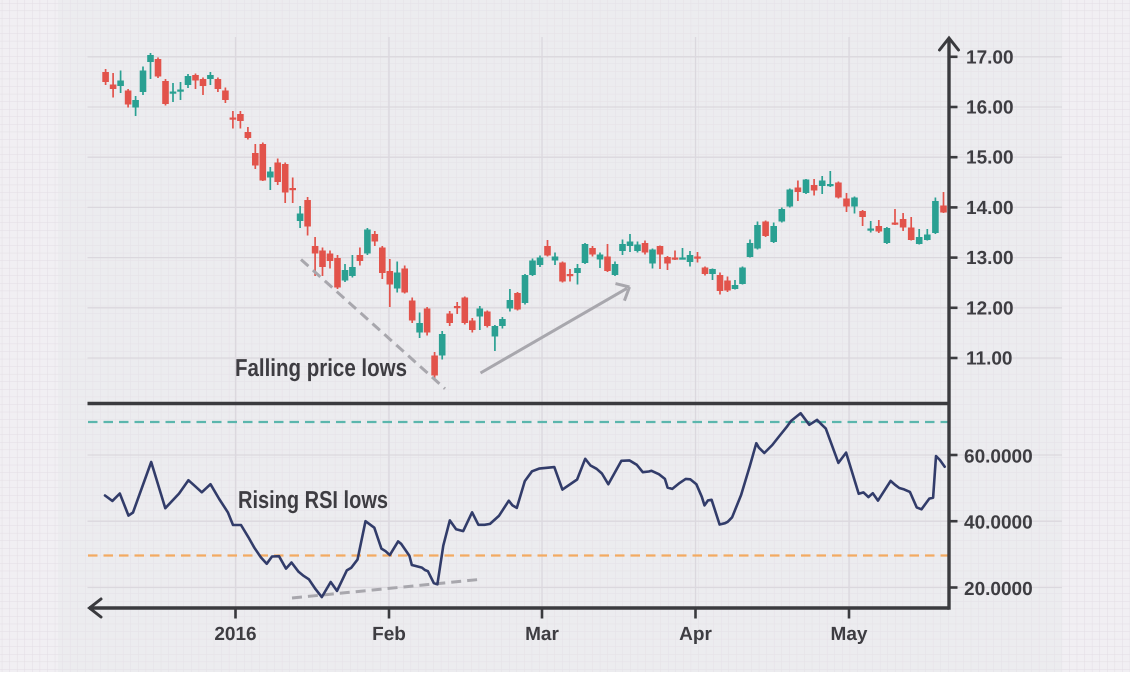  Describe the element at coordinates (998, 457) in the screenshot. I see `svg-text: 60.0000` at that location.